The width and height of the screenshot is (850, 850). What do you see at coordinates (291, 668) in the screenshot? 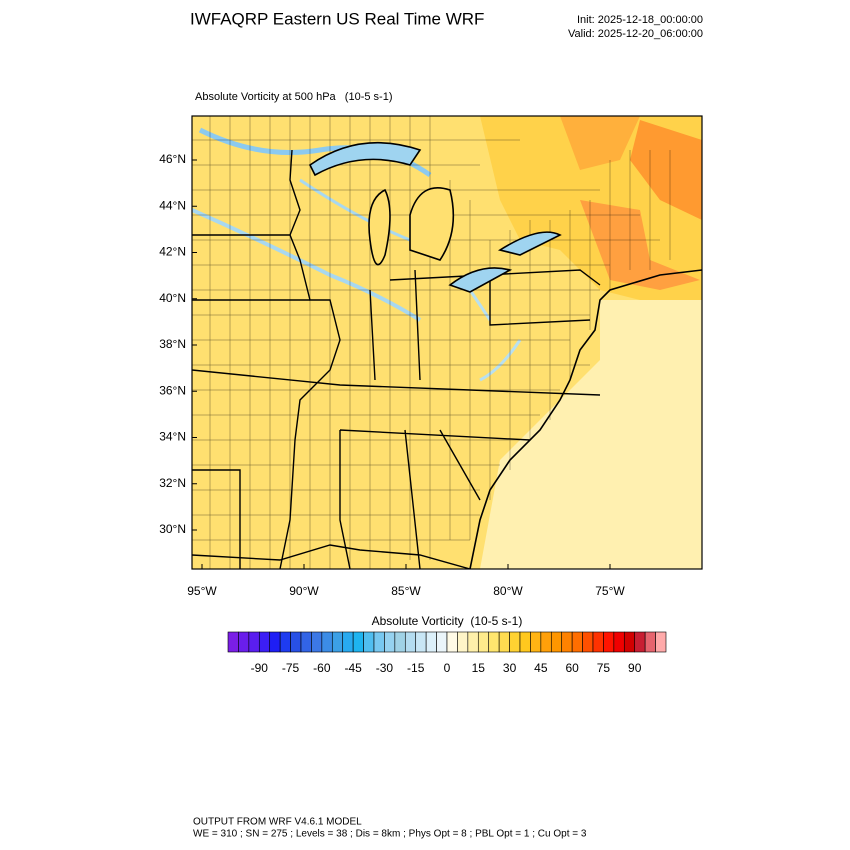
I see `colorbar-tick-label: -75` at bounding box center [291, 668].